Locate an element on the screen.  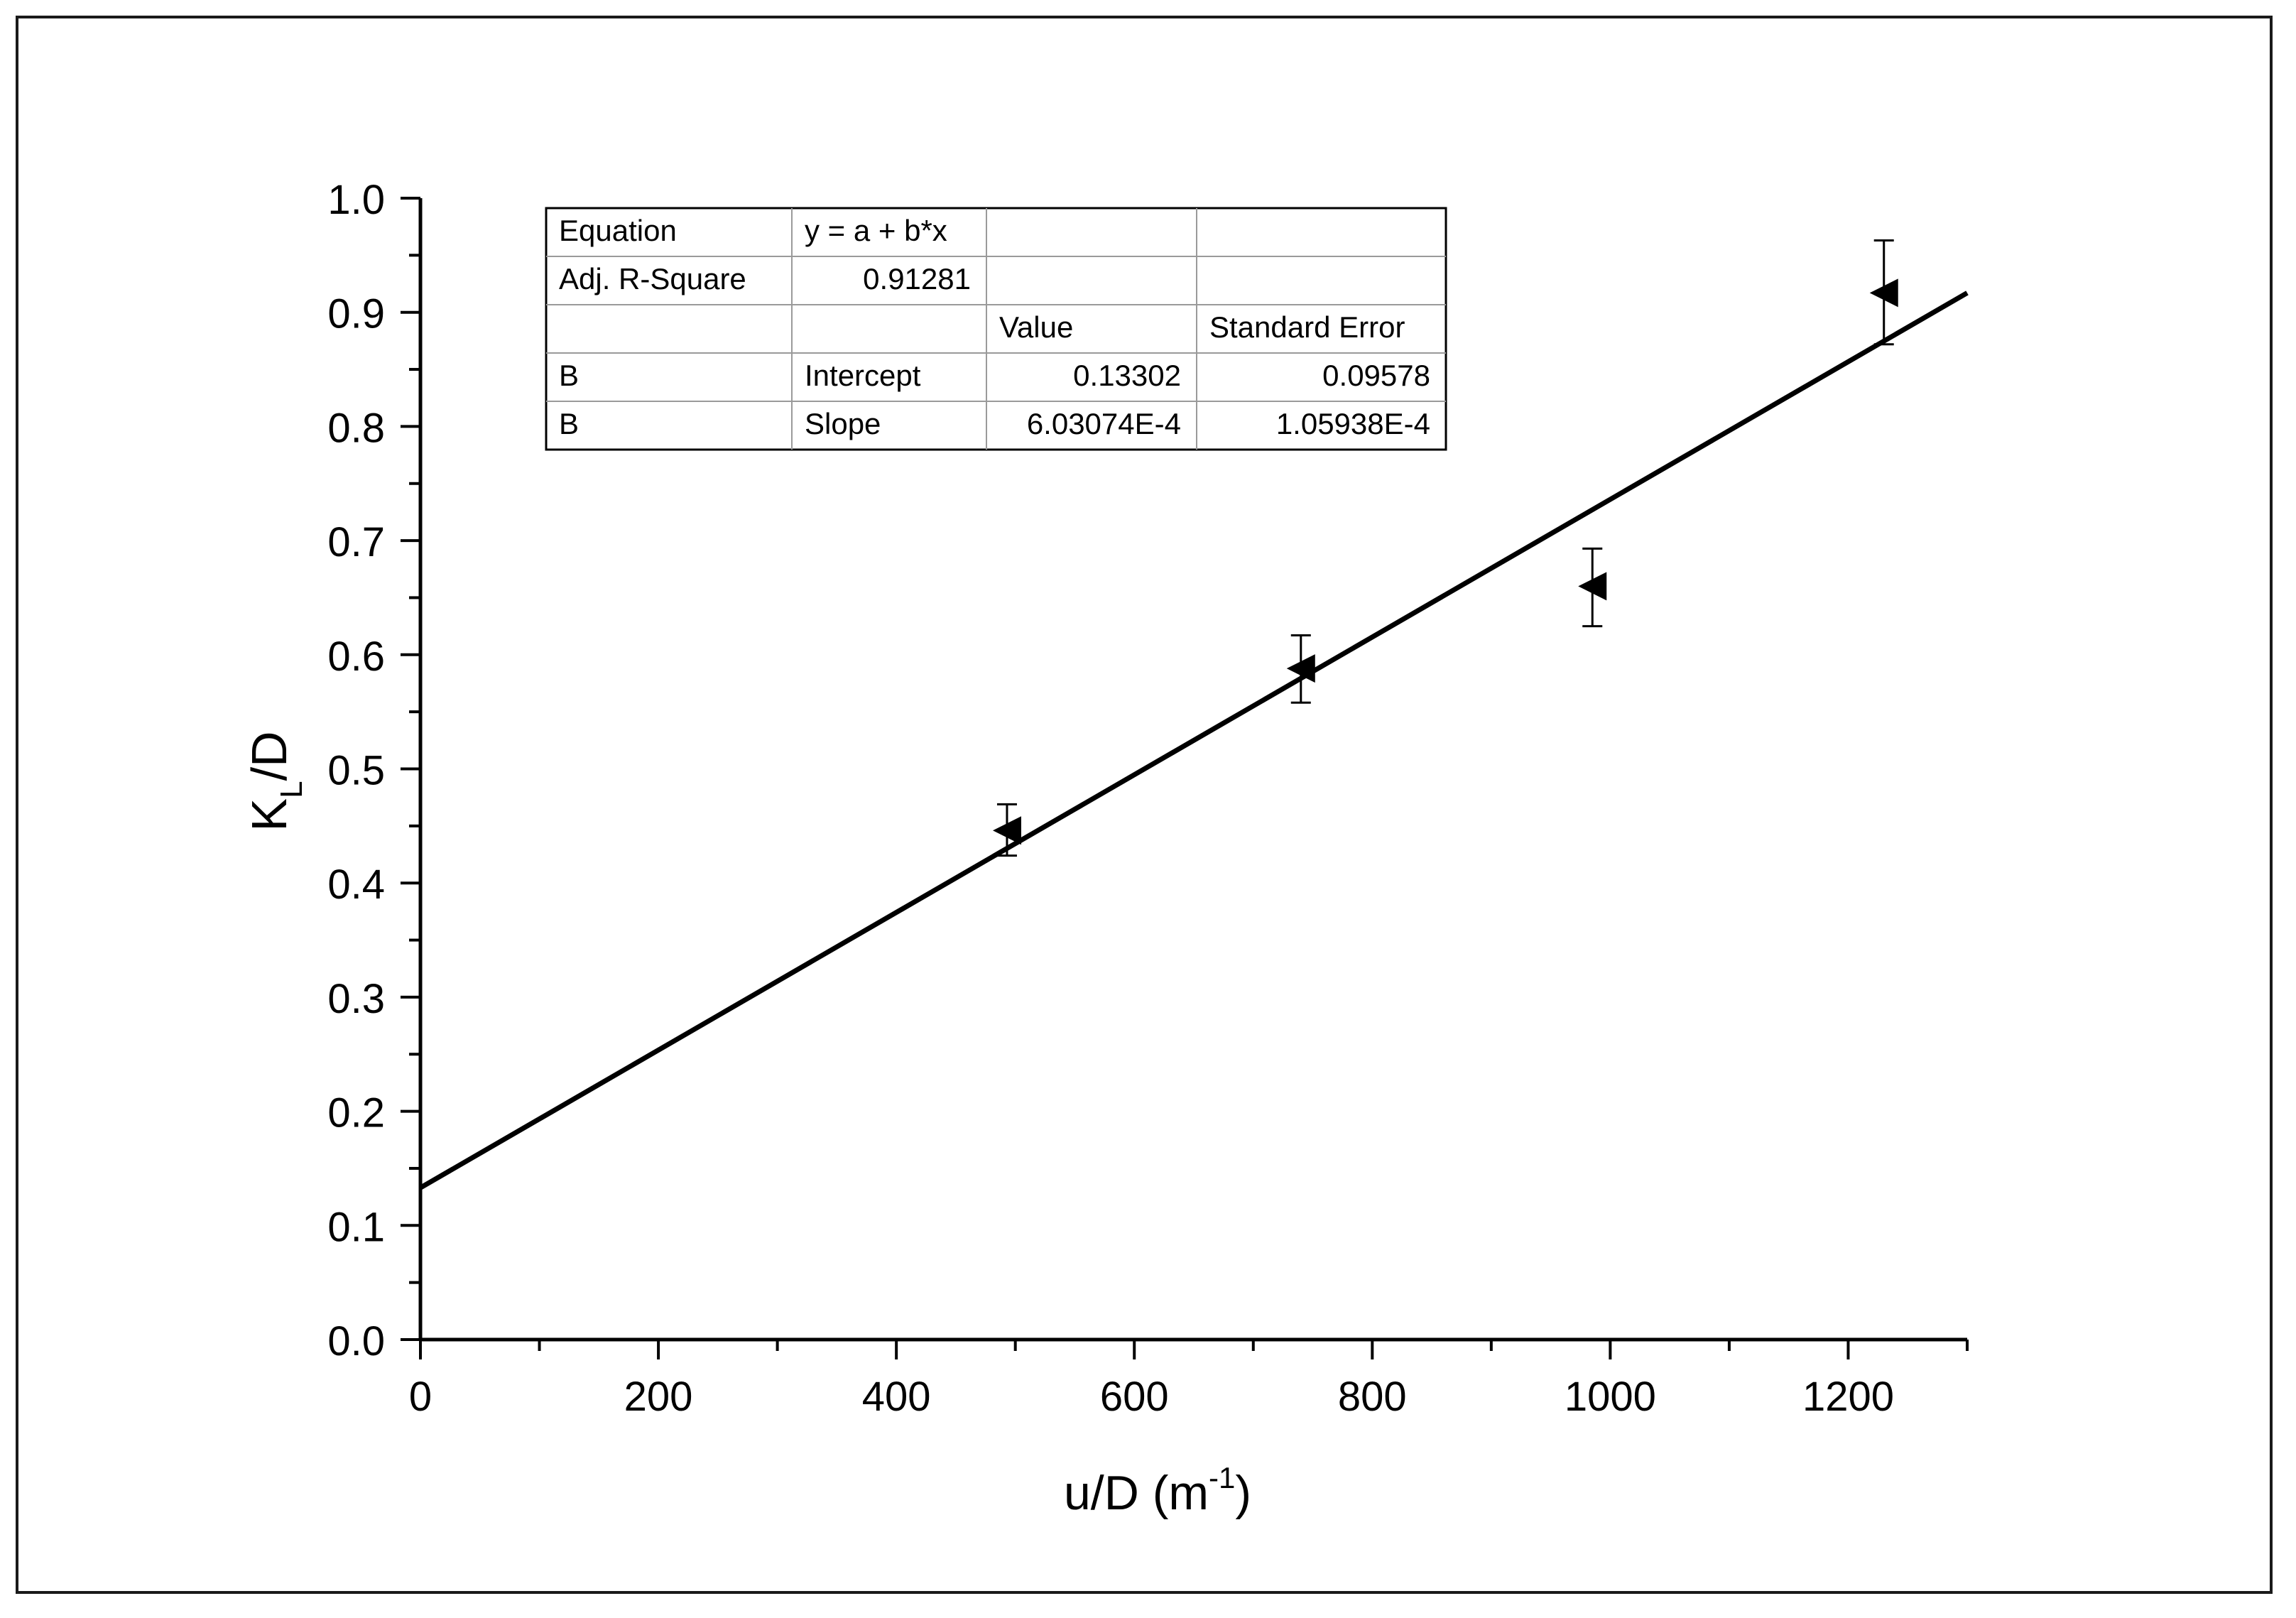
x-tick-label: 400 is located at coordinates (896, 1397).